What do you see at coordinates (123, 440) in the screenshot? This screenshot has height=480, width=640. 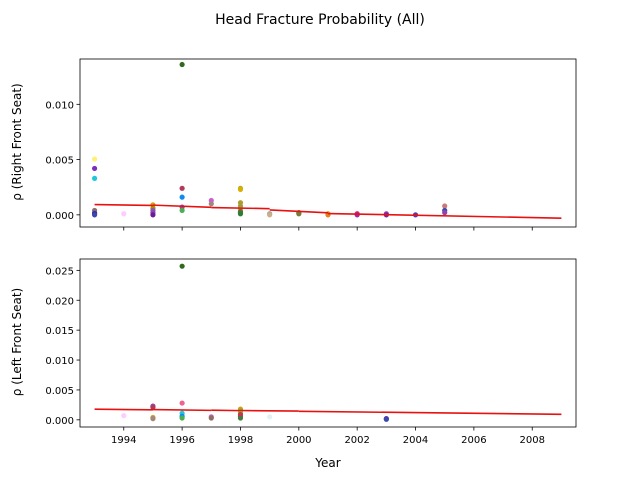 I see `x-tick-label-1994: 1994` at bounding box center [123, 440].